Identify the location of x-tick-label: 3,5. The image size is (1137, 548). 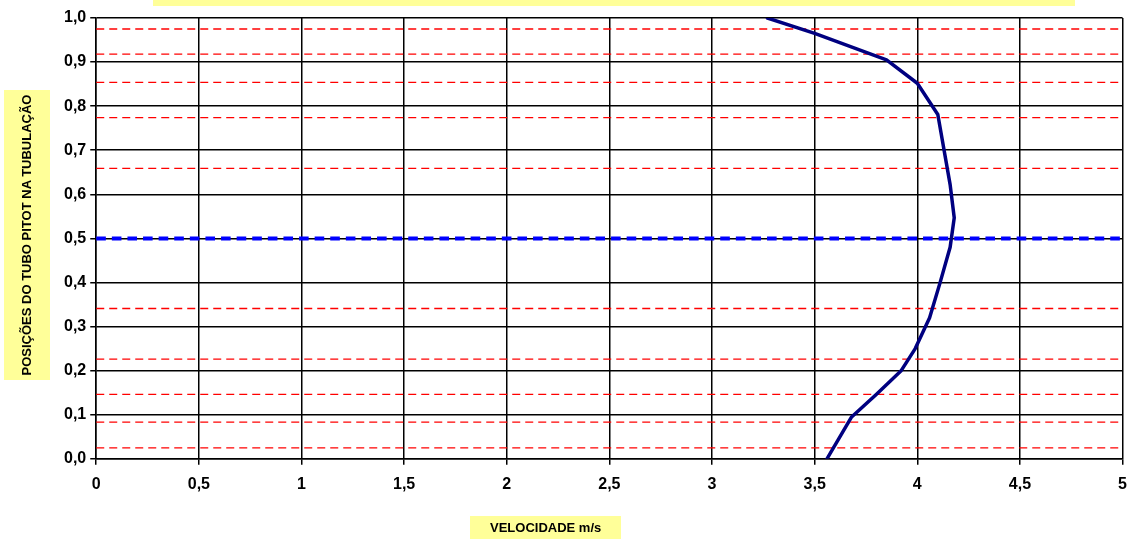
(814, 483).